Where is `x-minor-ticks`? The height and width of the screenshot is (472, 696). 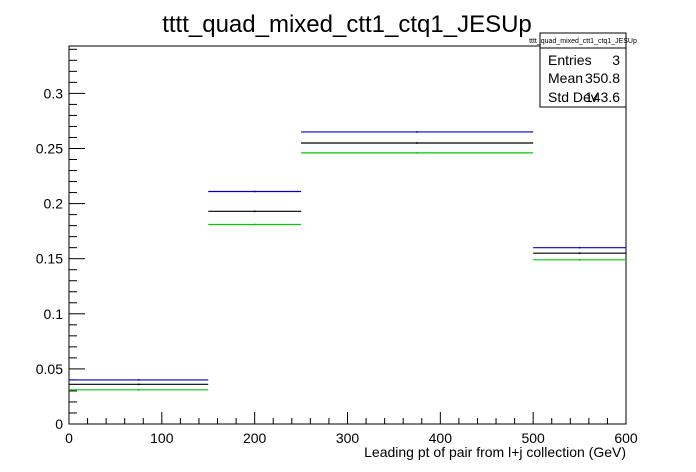 x-minor-ticks is located at coordinates (347, 421).